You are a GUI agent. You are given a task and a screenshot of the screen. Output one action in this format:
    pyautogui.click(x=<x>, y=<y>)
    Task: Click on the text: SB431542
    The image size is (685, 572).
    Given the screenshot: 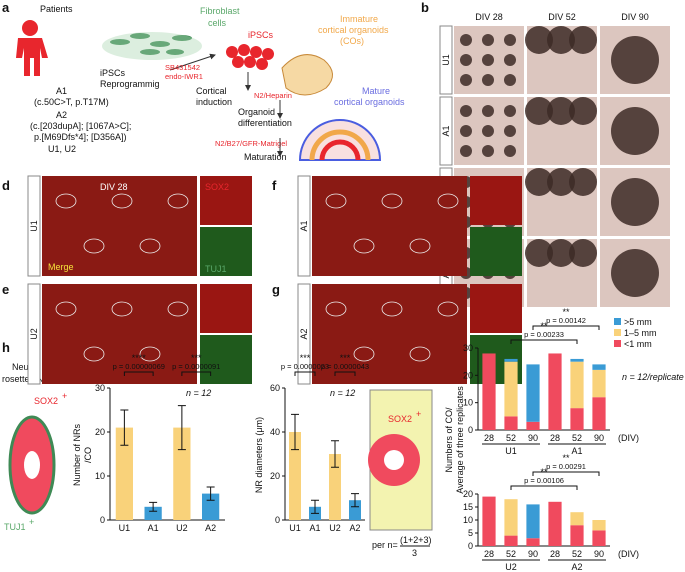 What is the action you would take?
    pyautogui.click(x=182, y=67)
    